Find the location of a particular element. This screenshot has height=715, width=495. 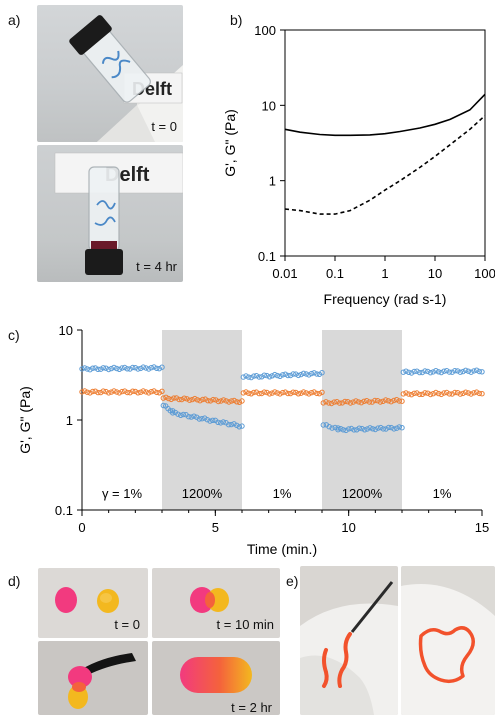

chart-c-segment-label: 1200% is located at coordinates (202, 493).